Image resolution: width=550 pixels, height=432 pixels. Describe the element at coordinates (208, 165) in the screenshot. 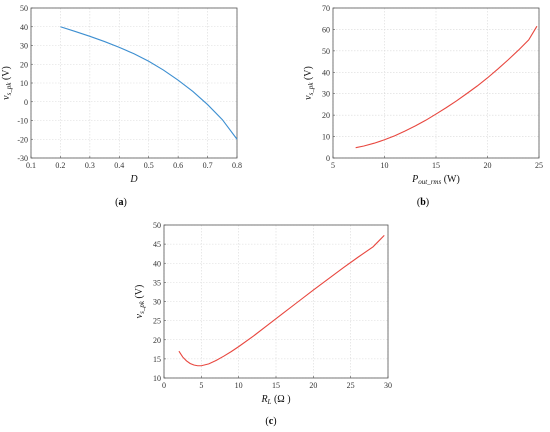

I see `x-tick-label: 0.7` at that location.